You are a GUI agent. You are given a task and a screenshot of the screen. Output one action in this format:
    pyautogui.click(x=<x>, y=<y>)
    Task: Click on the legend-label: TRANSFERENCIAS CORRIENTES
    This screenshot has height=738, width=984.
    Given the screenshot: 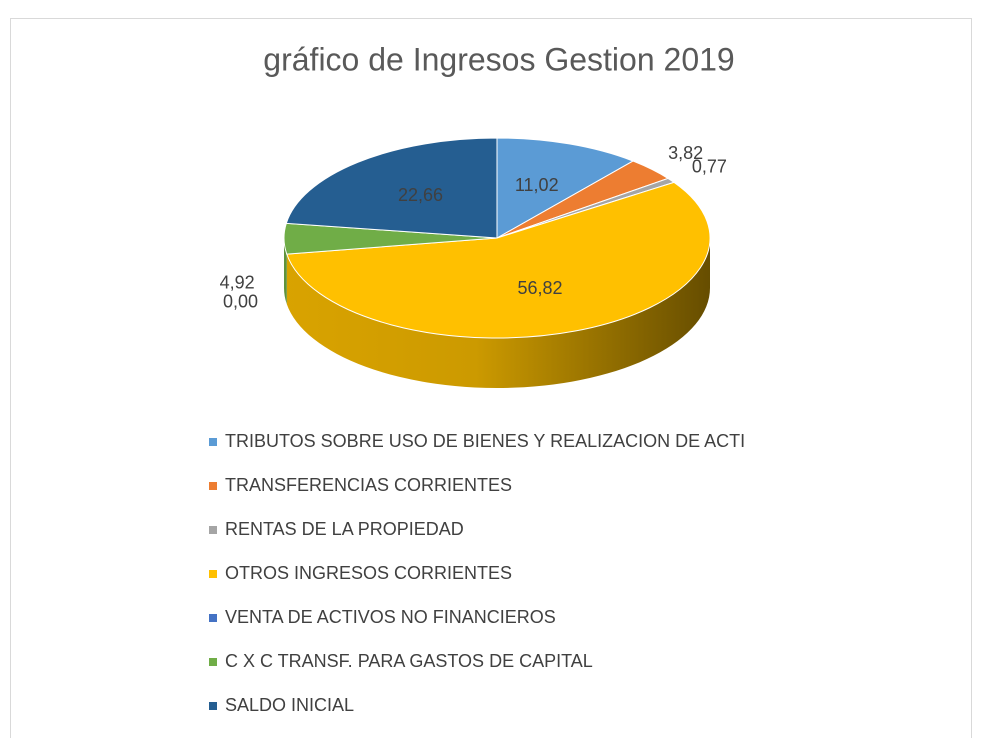 What is the action you would take?
    pyautogui.click(x=368, y=485)
    